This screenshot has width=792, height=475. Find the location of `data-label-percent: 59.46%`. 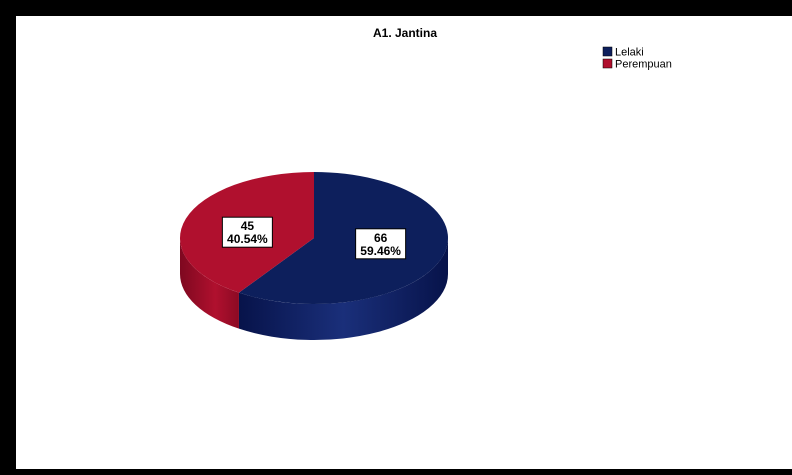

data-label-percent: 59.46% is located at coordinates (380, 251).